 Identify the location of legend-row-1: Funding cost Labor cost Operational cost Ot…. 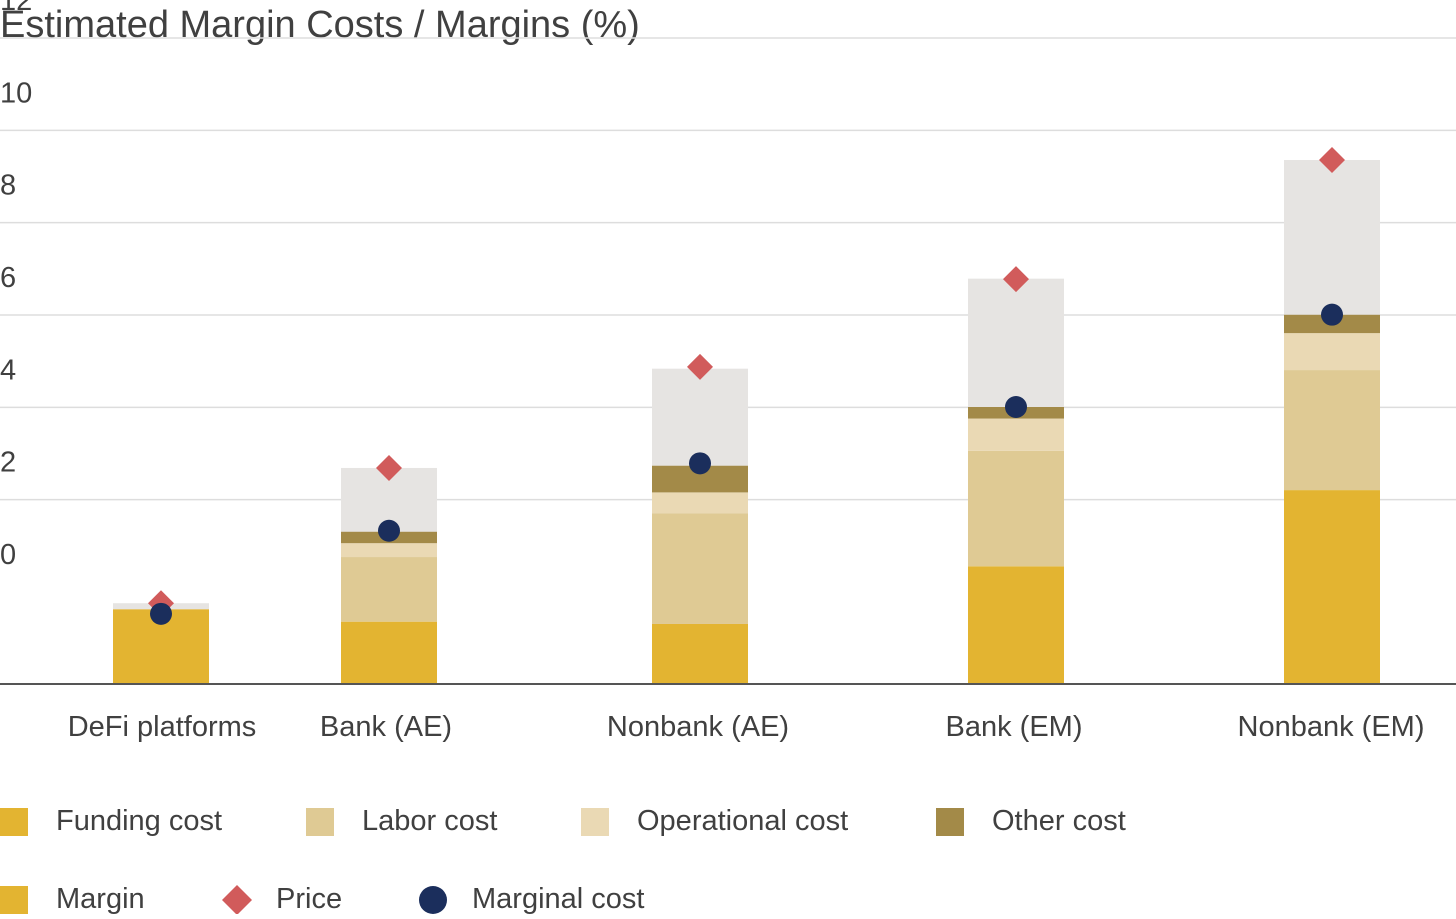
(728, 821).